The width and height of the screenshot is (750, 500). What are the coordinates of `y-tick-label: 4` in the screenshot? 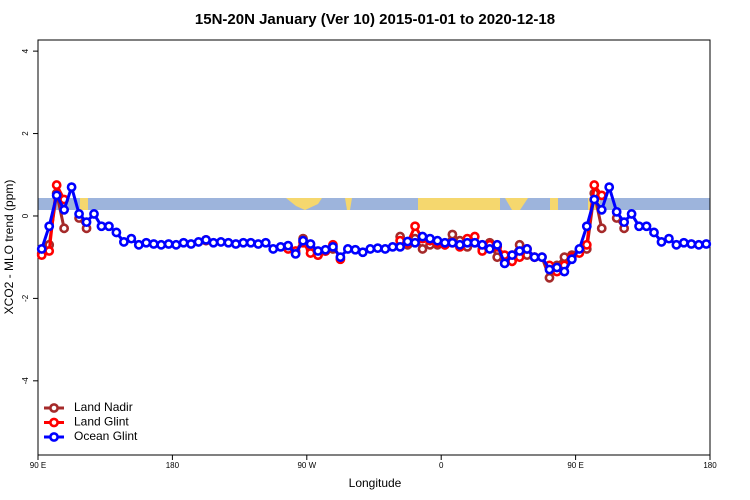 It's located at (25, 50).